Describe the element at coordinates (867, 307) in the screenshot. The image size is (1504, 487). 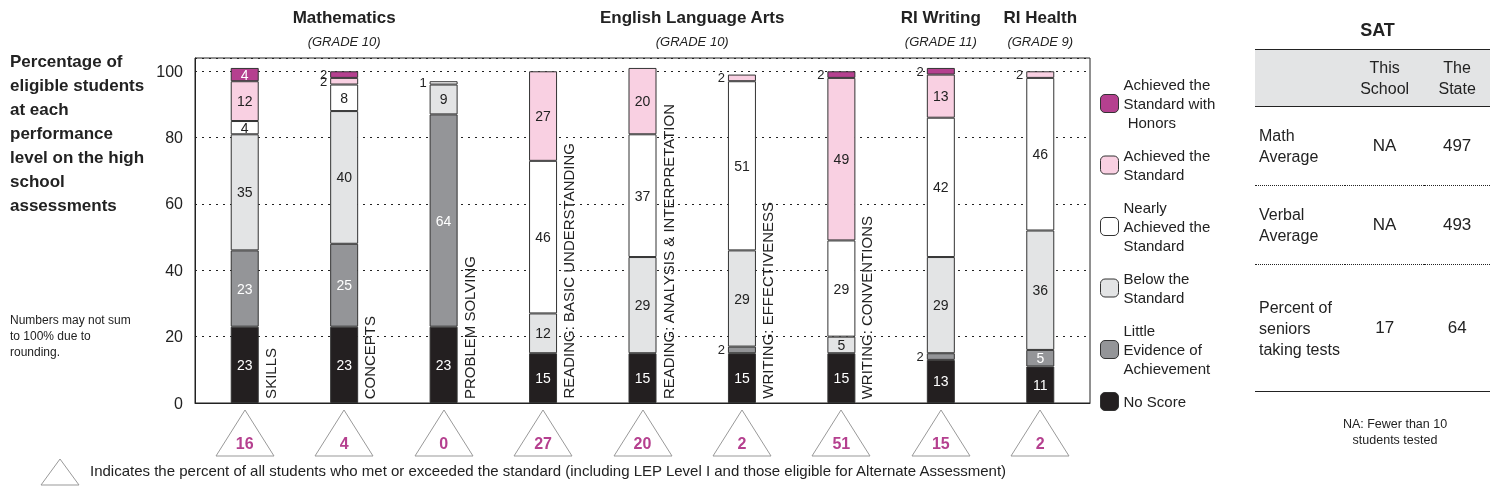
I see `x-tick-label: WRITING: CONVENTIONS` at that location.